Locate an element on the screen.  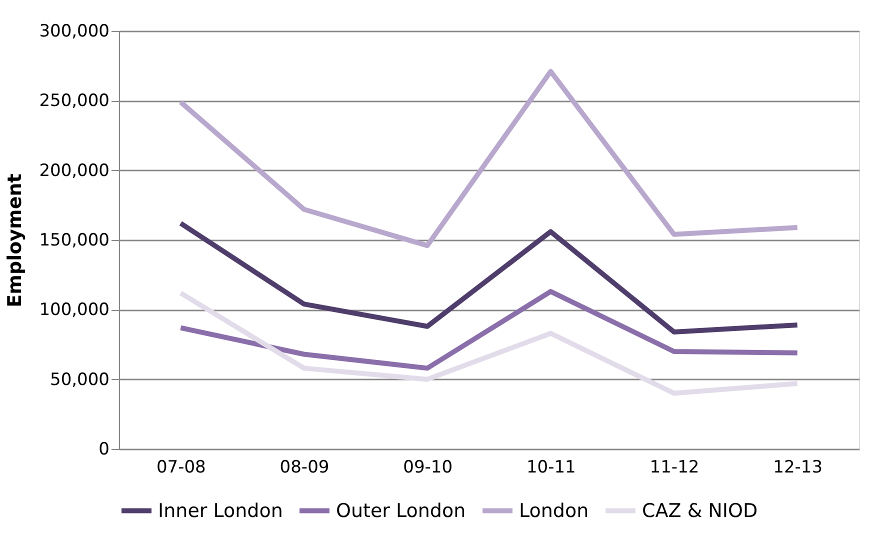
y-tick-label: 150,000 is located at coordinates (74, 240).